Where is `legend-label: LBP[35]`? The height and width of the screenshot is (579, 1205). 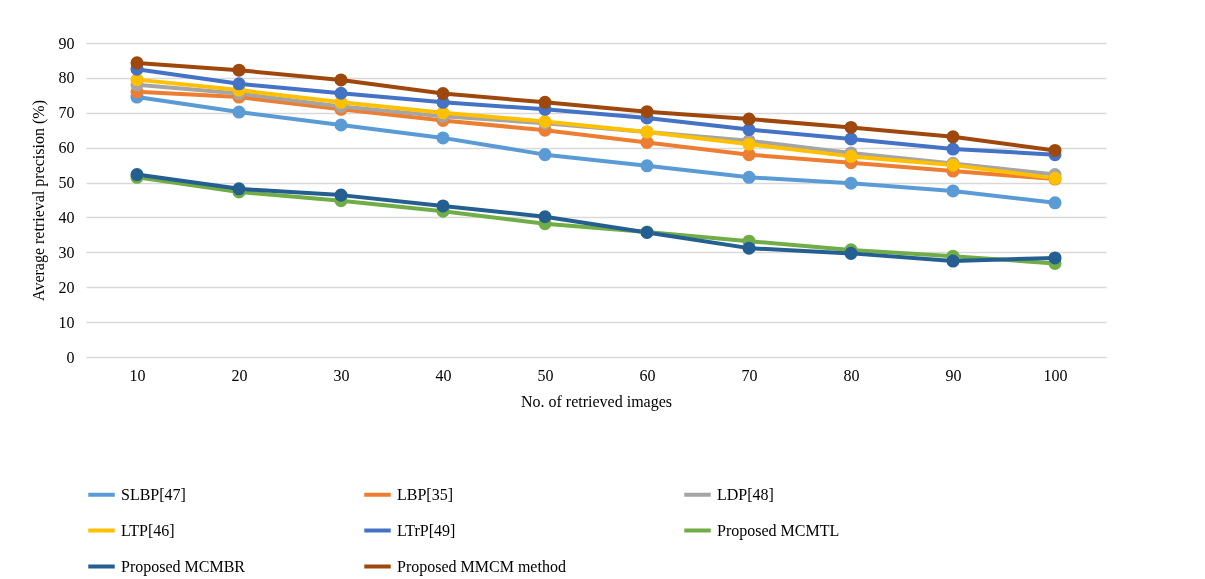
legend-label: LBP[35] is located at coordinates (425, 494).